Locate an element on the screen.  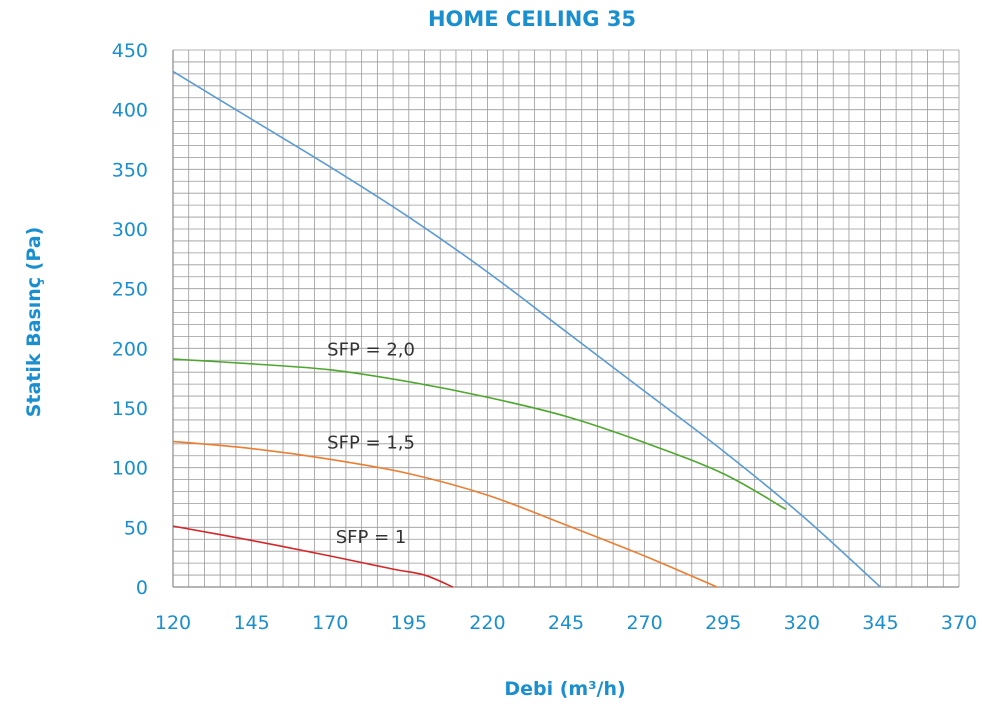
x-tick-label: 120 is located at coordinates (173, 623).